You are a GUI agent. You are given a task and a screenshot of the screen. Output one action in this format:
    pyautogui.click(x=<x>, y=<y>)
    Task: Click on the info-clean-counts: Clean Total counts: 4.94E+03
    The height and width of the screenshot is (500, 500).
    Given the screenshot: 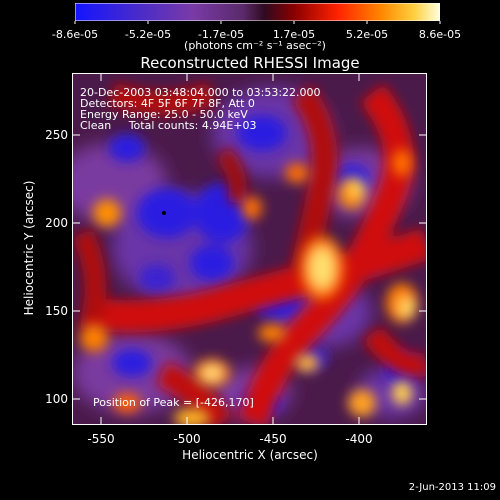 What is the action you would take?
    pyautogui.click(x=168, y=125)
    